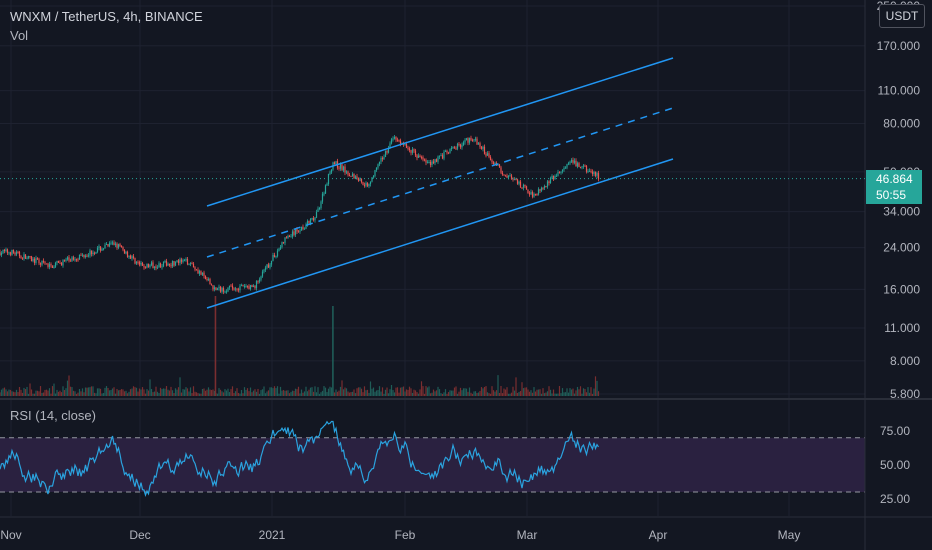  What do you see at coordinates (272, 535) in the screenshot?
I see `x-tick-label: 2021` at bounding box center [272, 535].